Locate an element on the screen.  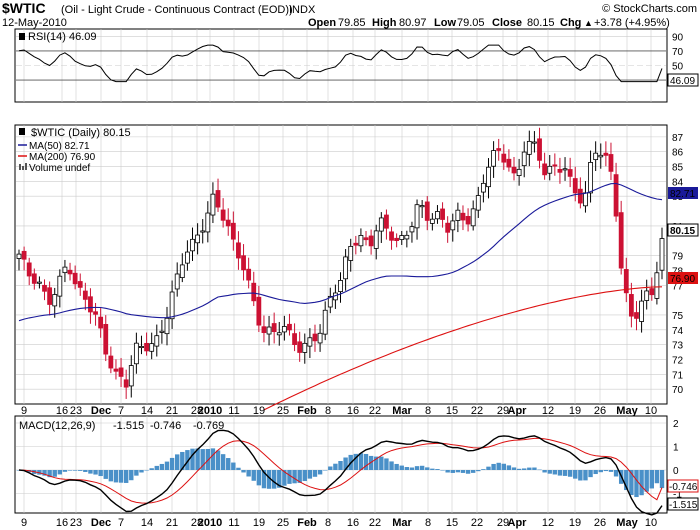
x-tick-label: May is located at coordinates (627, 411).